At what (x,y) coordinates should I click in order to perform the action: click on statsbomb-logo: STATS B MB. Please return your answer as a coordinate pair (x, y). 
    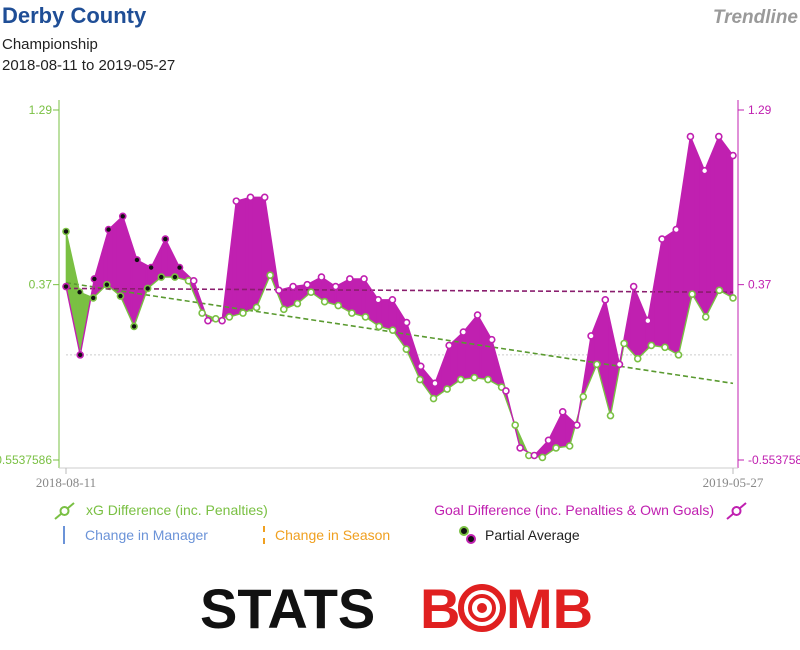
    Looking at the image, I should click on (400, 610).